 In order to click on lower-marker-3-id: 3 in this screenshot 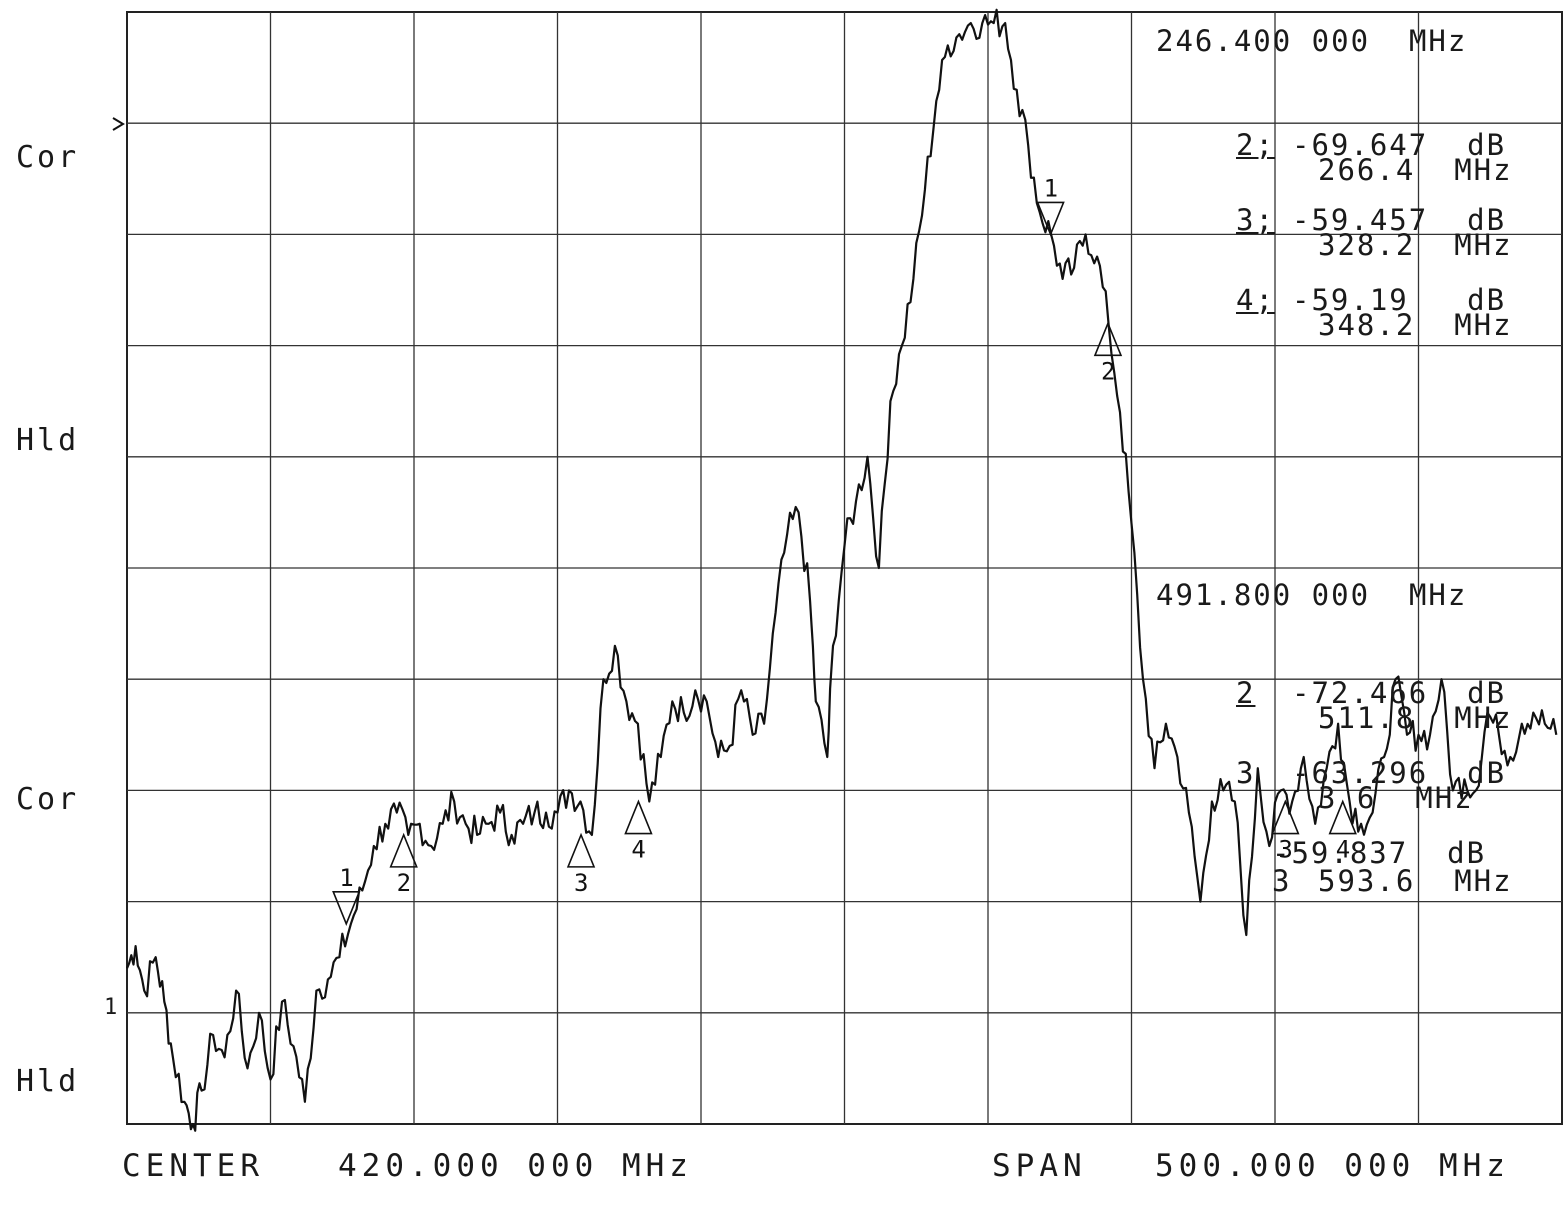, I will do `click(1246, 773)`.